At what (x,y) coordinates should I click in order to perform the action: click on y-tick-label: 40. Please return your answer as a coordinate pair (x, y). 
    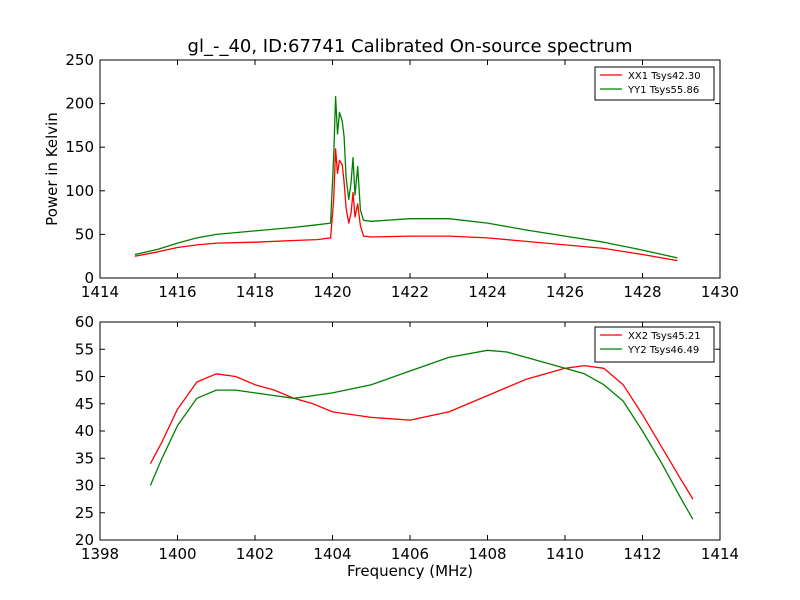
    Looking at the image, I should click on (84, 431).